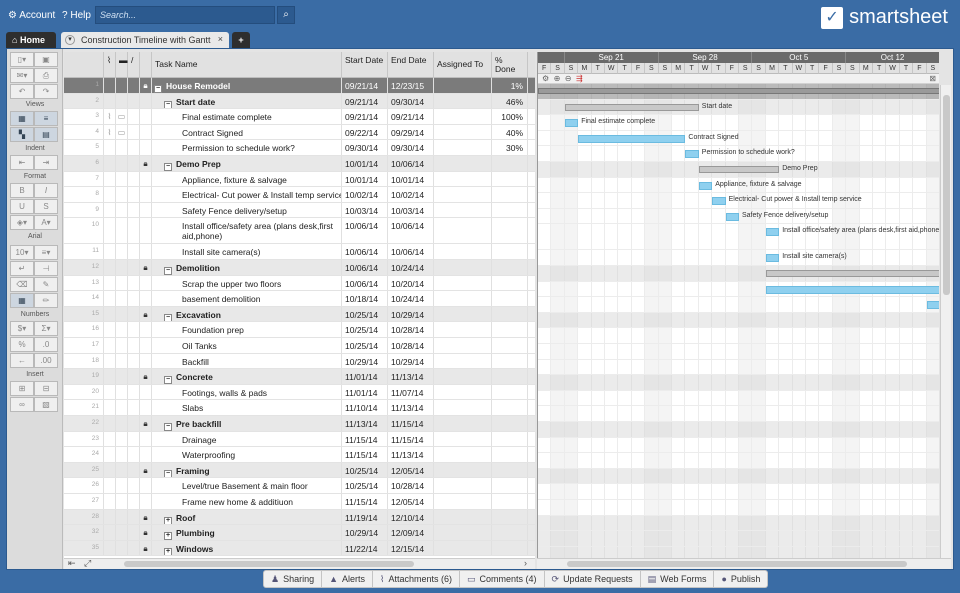 Image resolution: width=960 pixels, height=593 pixels. I want to click on table-row: 35 🔒︎ + Windows 11/22/14 12/15/14, so click(299, 548).